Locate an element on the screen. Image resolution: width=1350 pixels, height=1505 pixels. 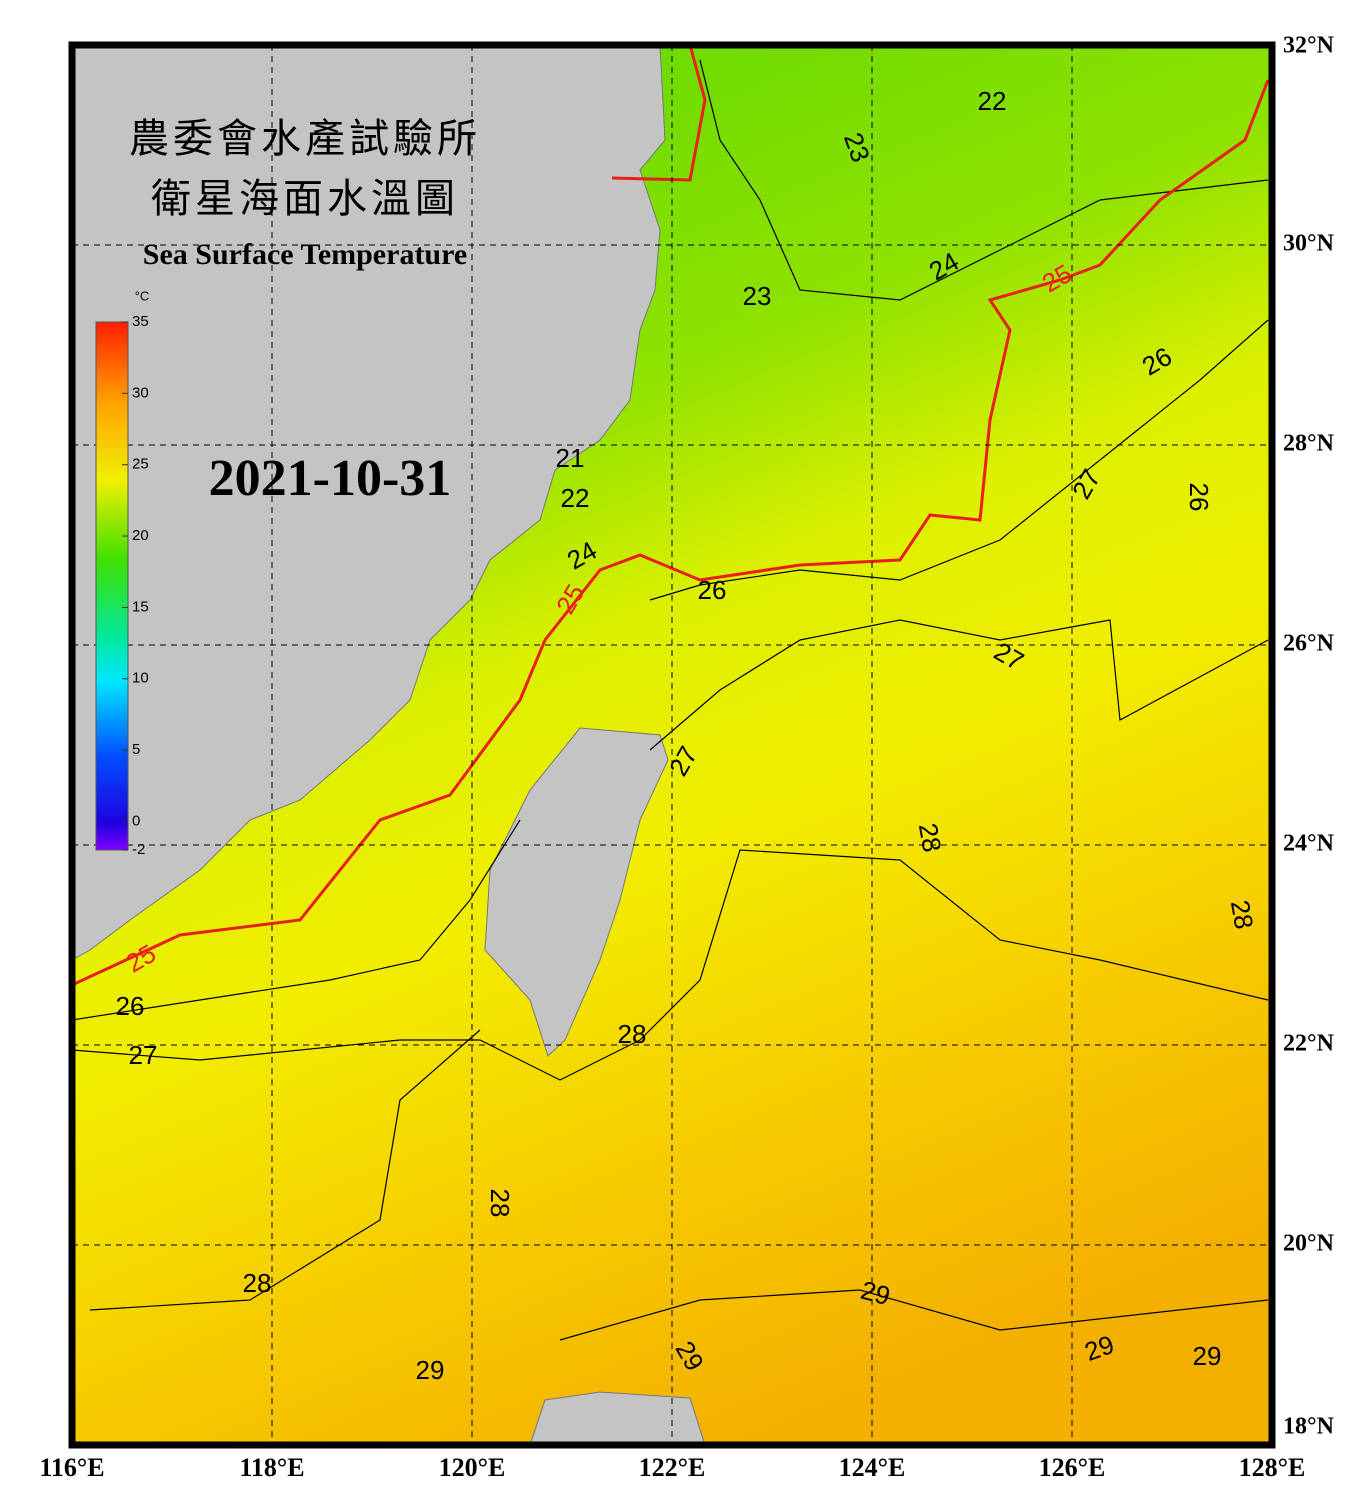
colorbar-tick-label: 30 is located at coordinates (140, 392).